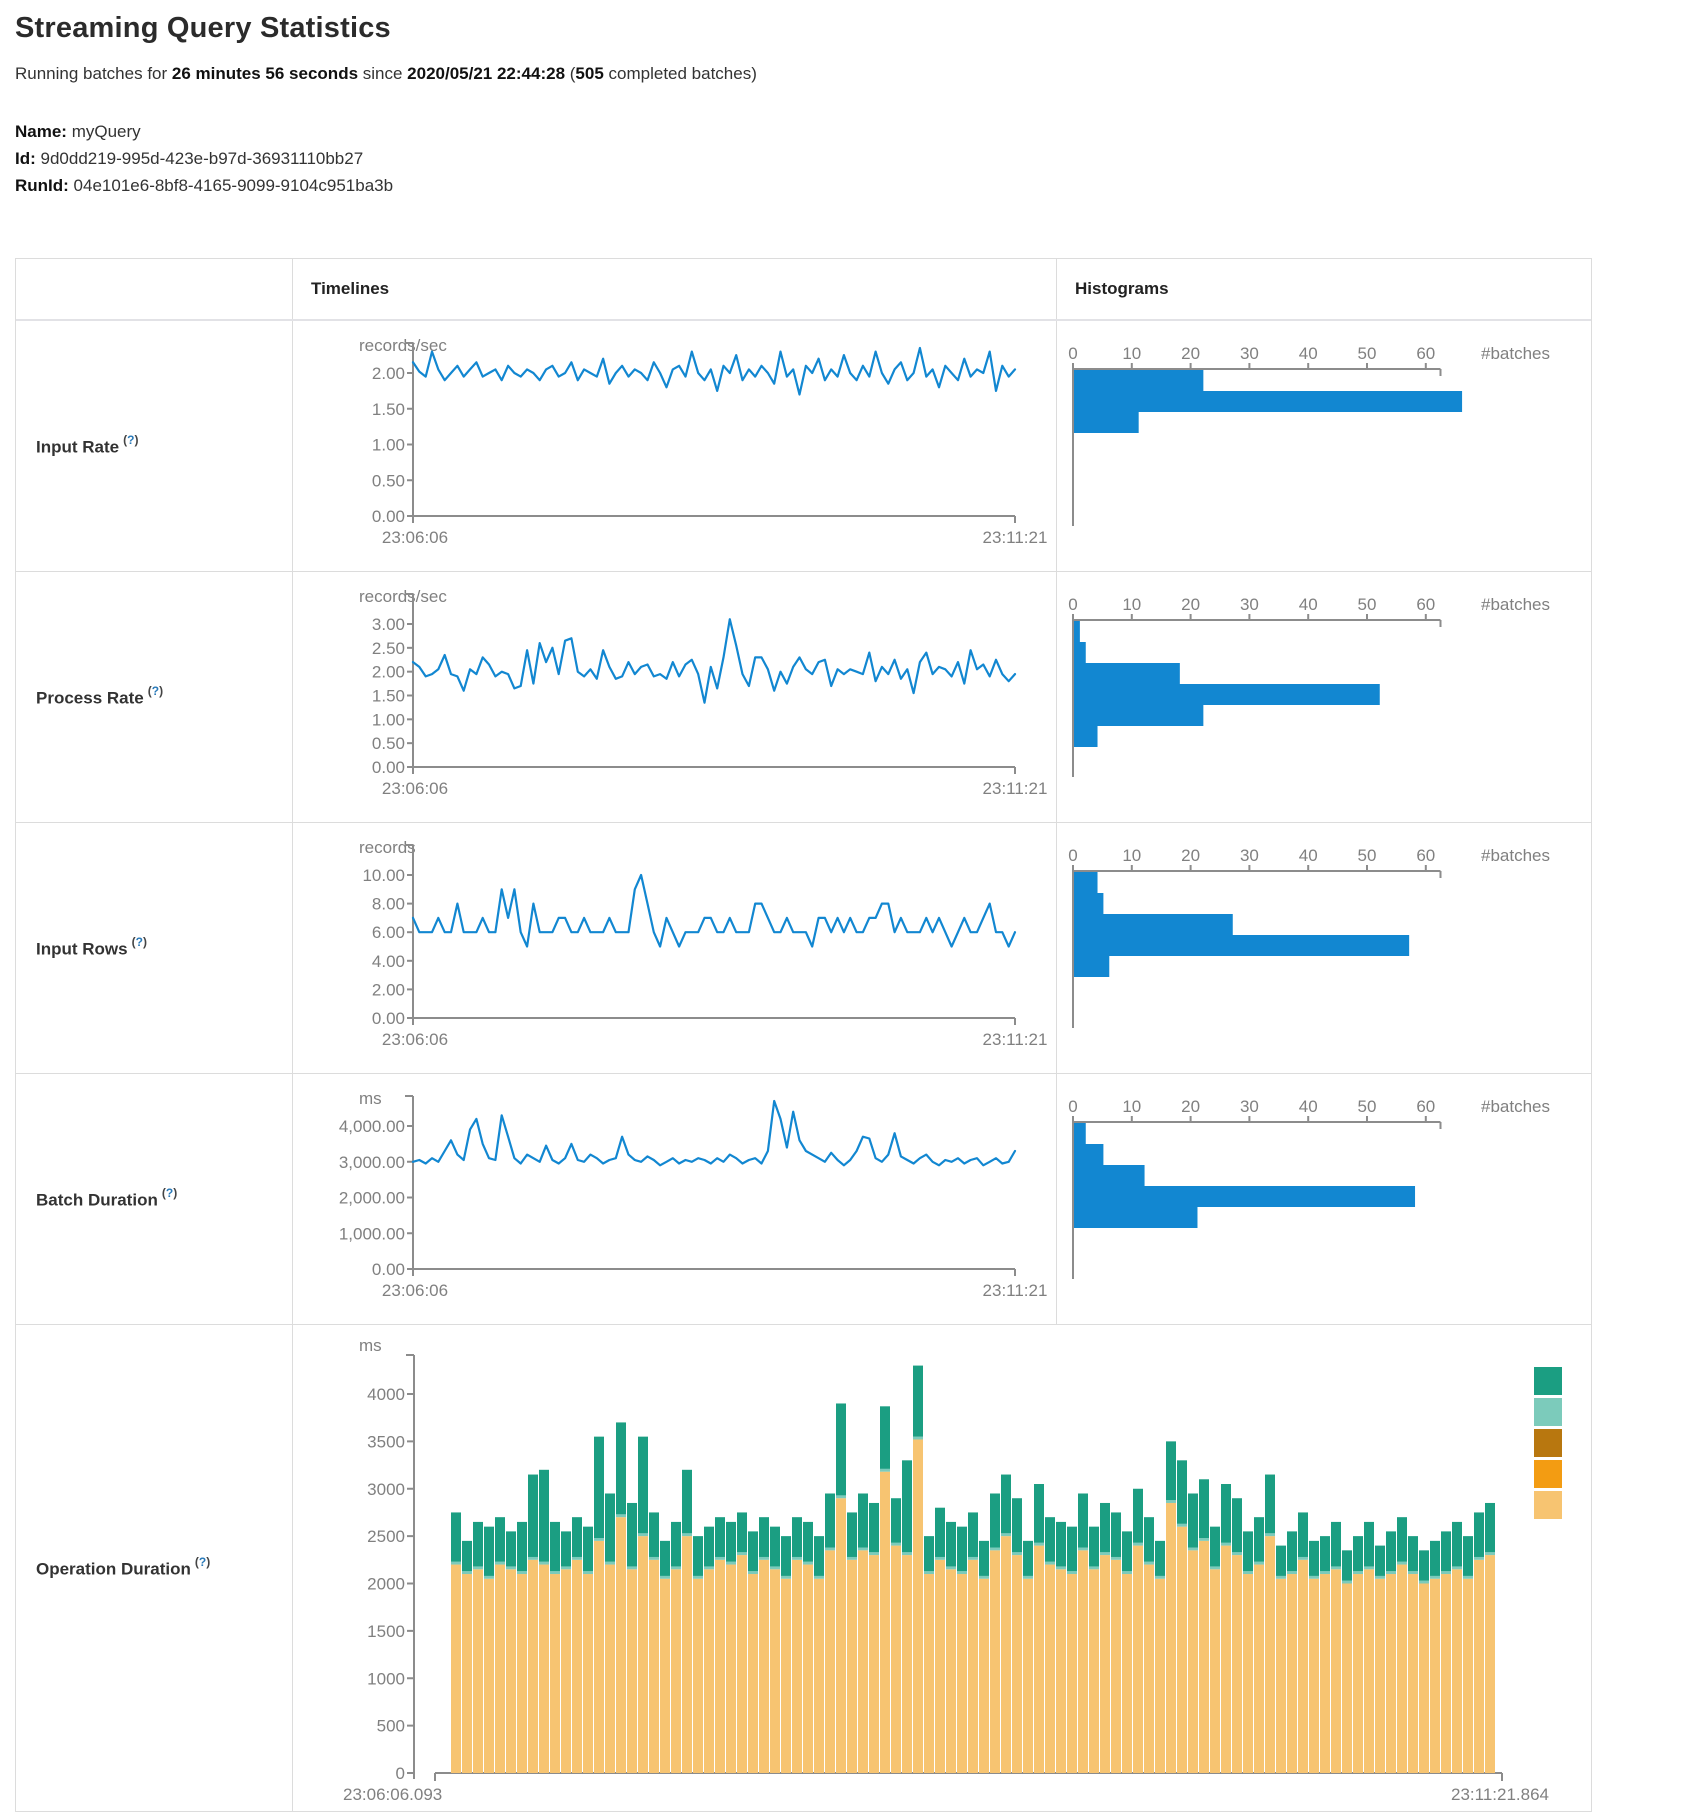  Describe the element at coordinates (372, 1162) in the screenshot. I see `svg-text: 3,000.00` at that location.